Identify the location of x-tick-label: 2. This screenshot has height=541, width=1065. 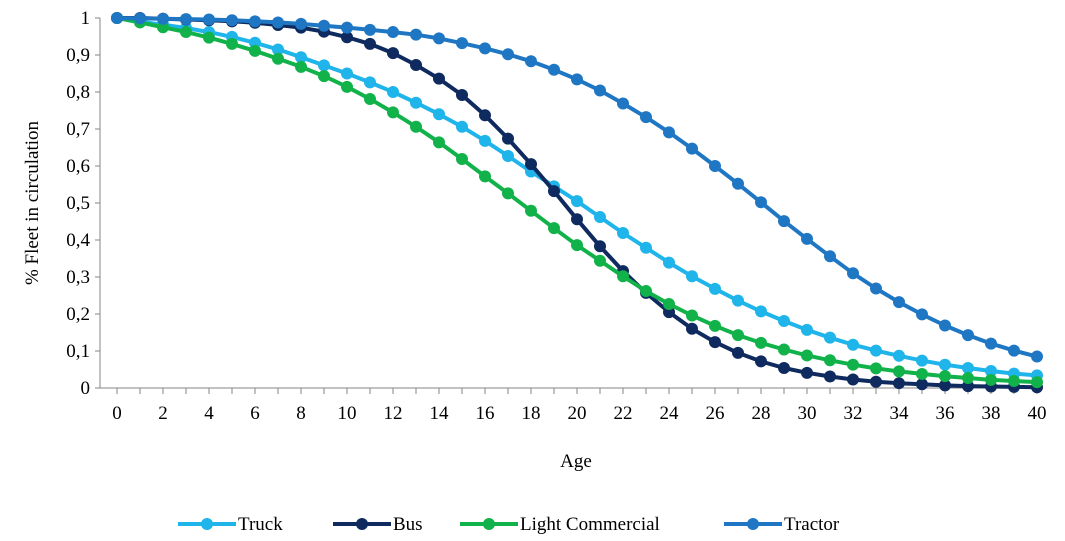
(163, 413).